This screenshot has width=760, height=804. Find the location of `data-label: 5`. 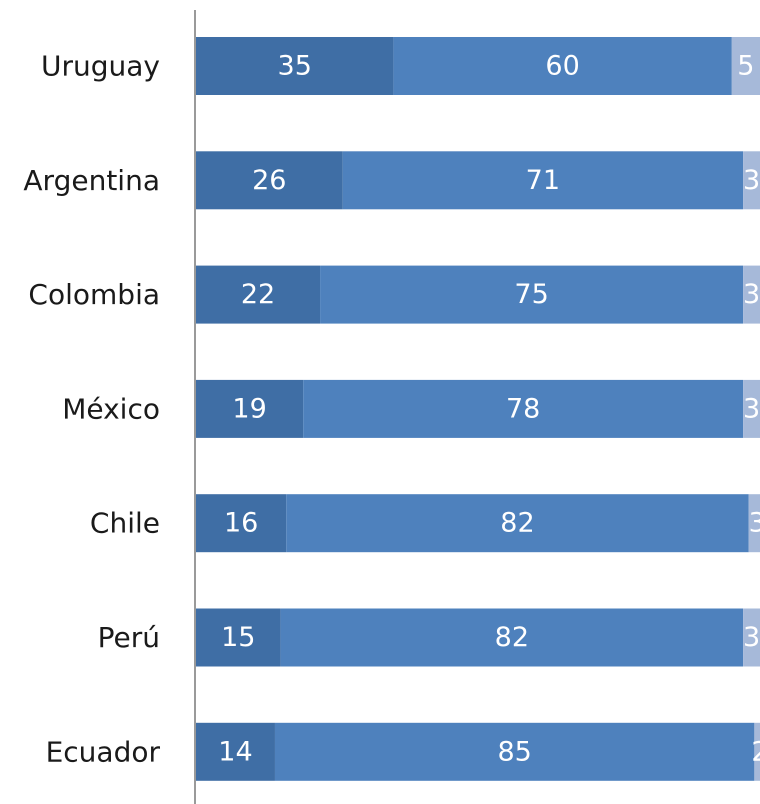

data-label: 5 is located at coordinates (745, 66).